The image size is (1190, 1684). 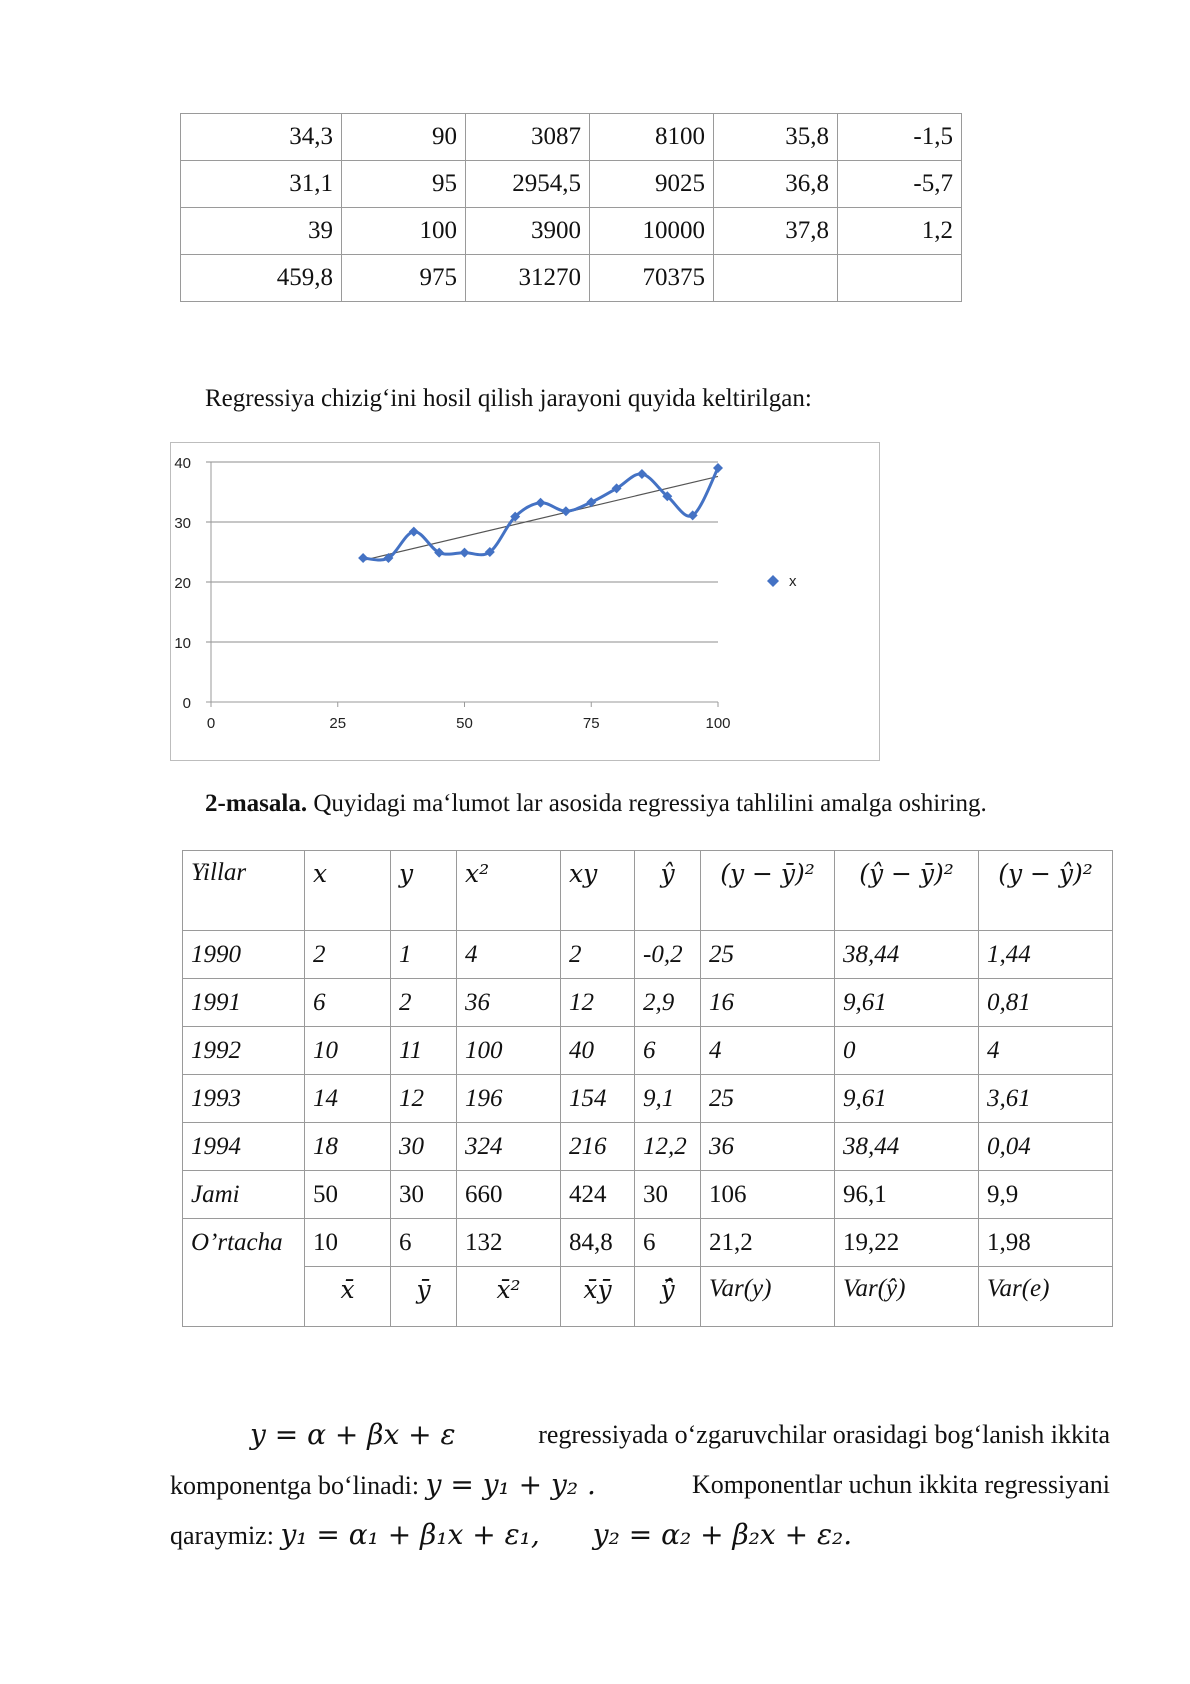 I want to click on table-row: 459,8 975 31270 70375, so click(x=571, y=278).